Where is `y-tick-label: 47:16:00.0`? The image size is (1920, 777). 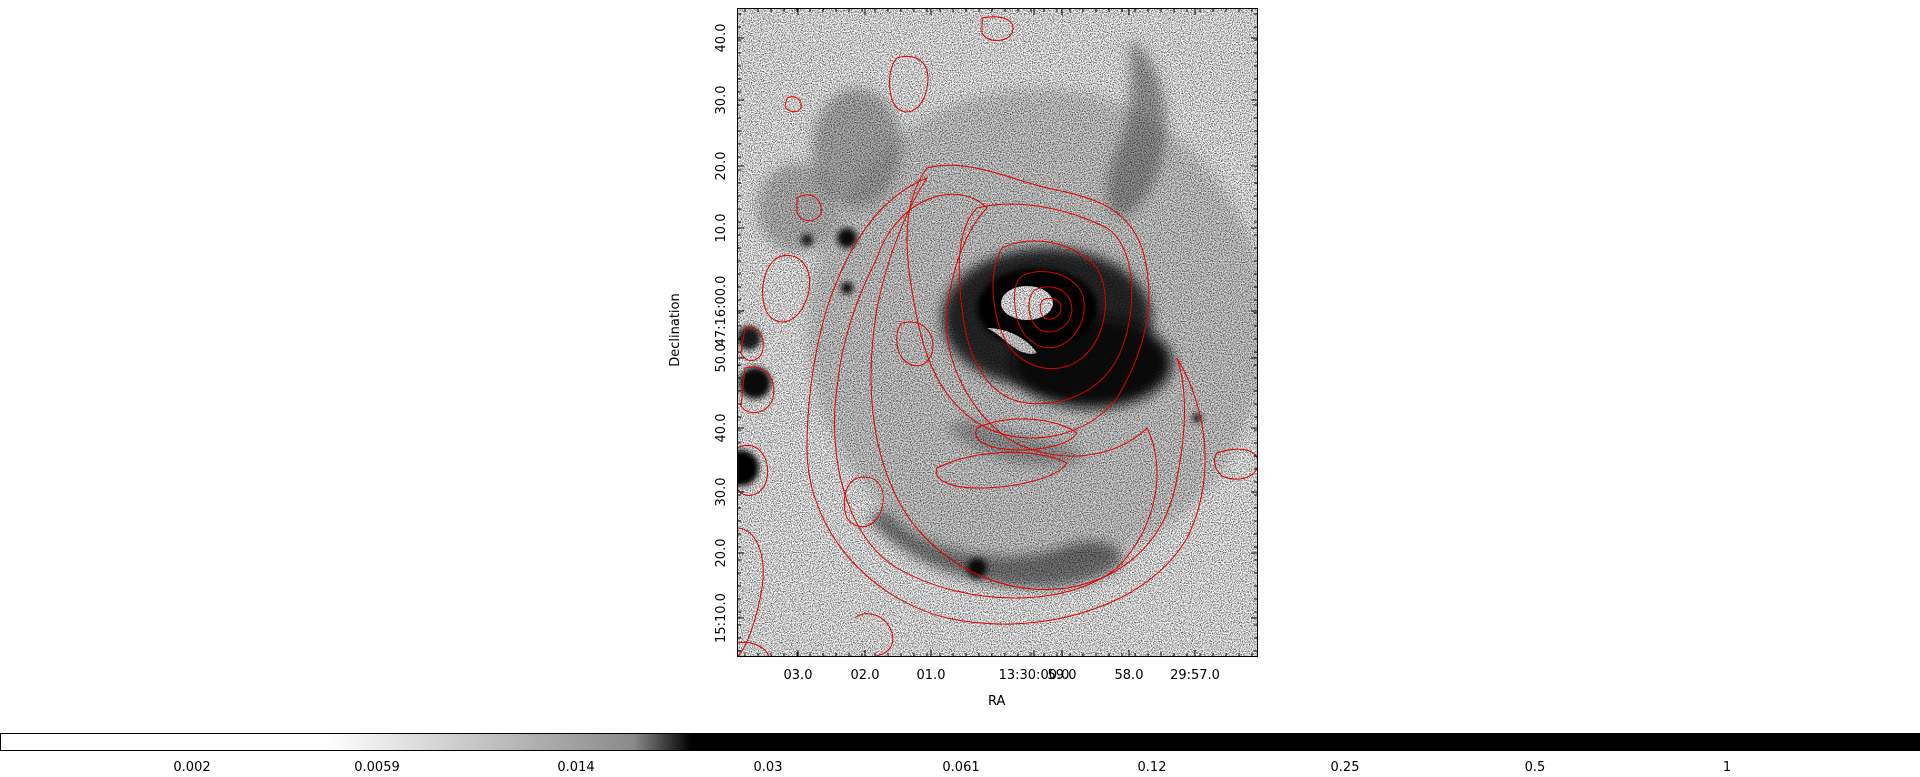
y-tick-label: 47:16:00.0 is located at coordinates (721, 311).